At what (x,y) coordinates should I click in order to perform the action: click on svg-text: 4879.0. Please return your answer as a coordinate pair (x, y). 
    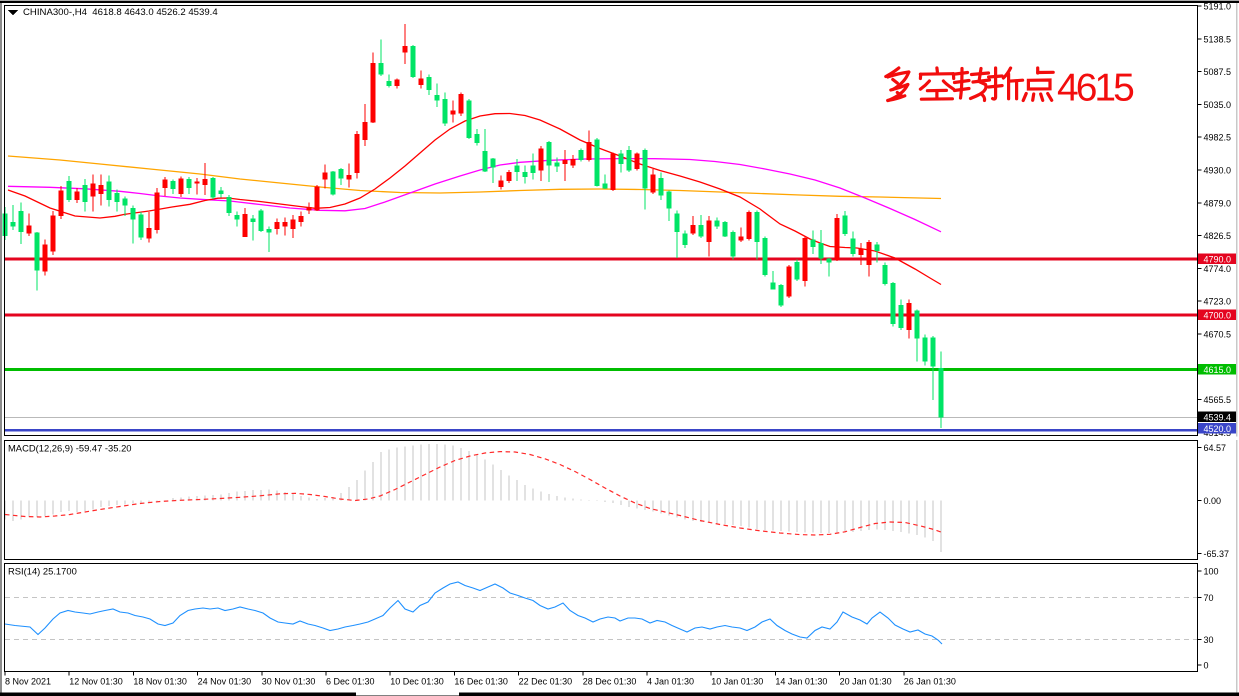
    Looking at the image, I should click on (1218, 203).